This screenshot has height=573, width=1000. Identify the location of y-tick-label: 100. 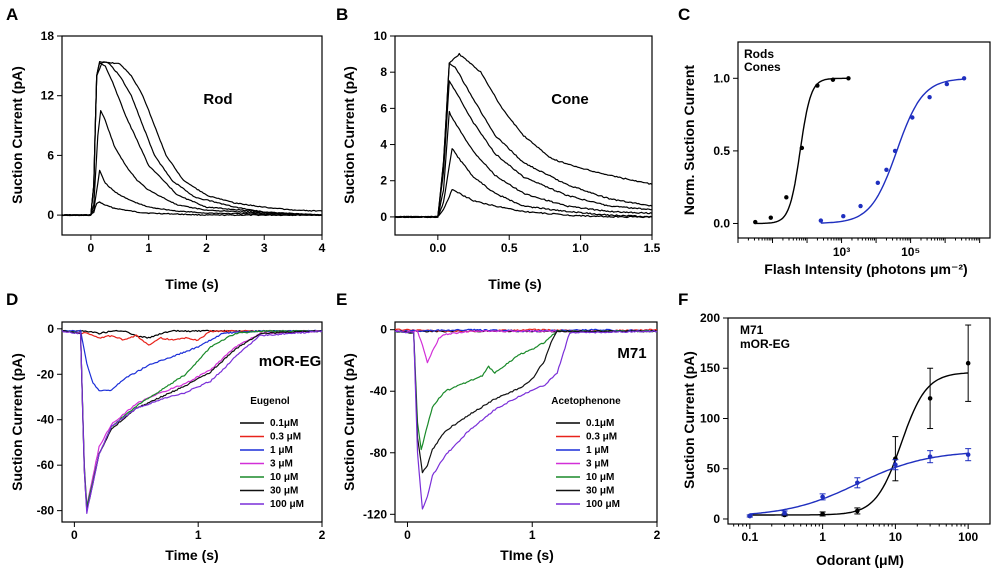
(710, 418).